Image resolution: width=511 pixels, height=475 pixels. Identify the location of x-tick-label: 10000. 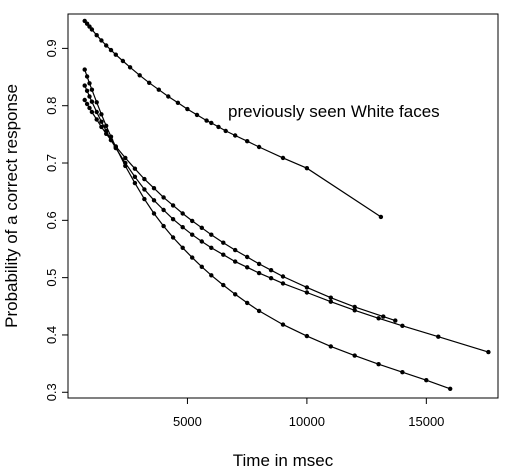
(307, 421).